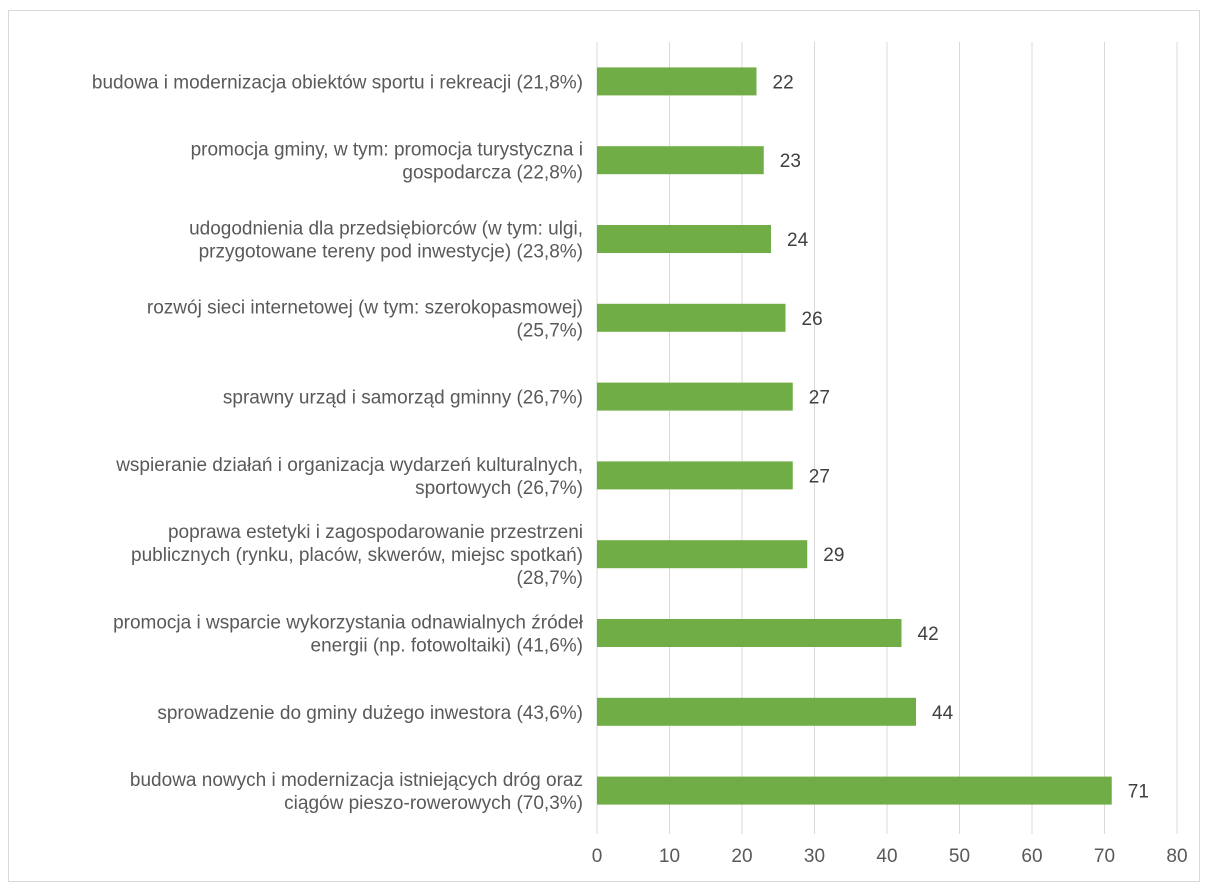 The height and width of the screenshot is (884, 1205). What do you see at coordinates (741, 856) in the screenshot?
I see `x-tick-label: 20` at bounding box center [741, 856].